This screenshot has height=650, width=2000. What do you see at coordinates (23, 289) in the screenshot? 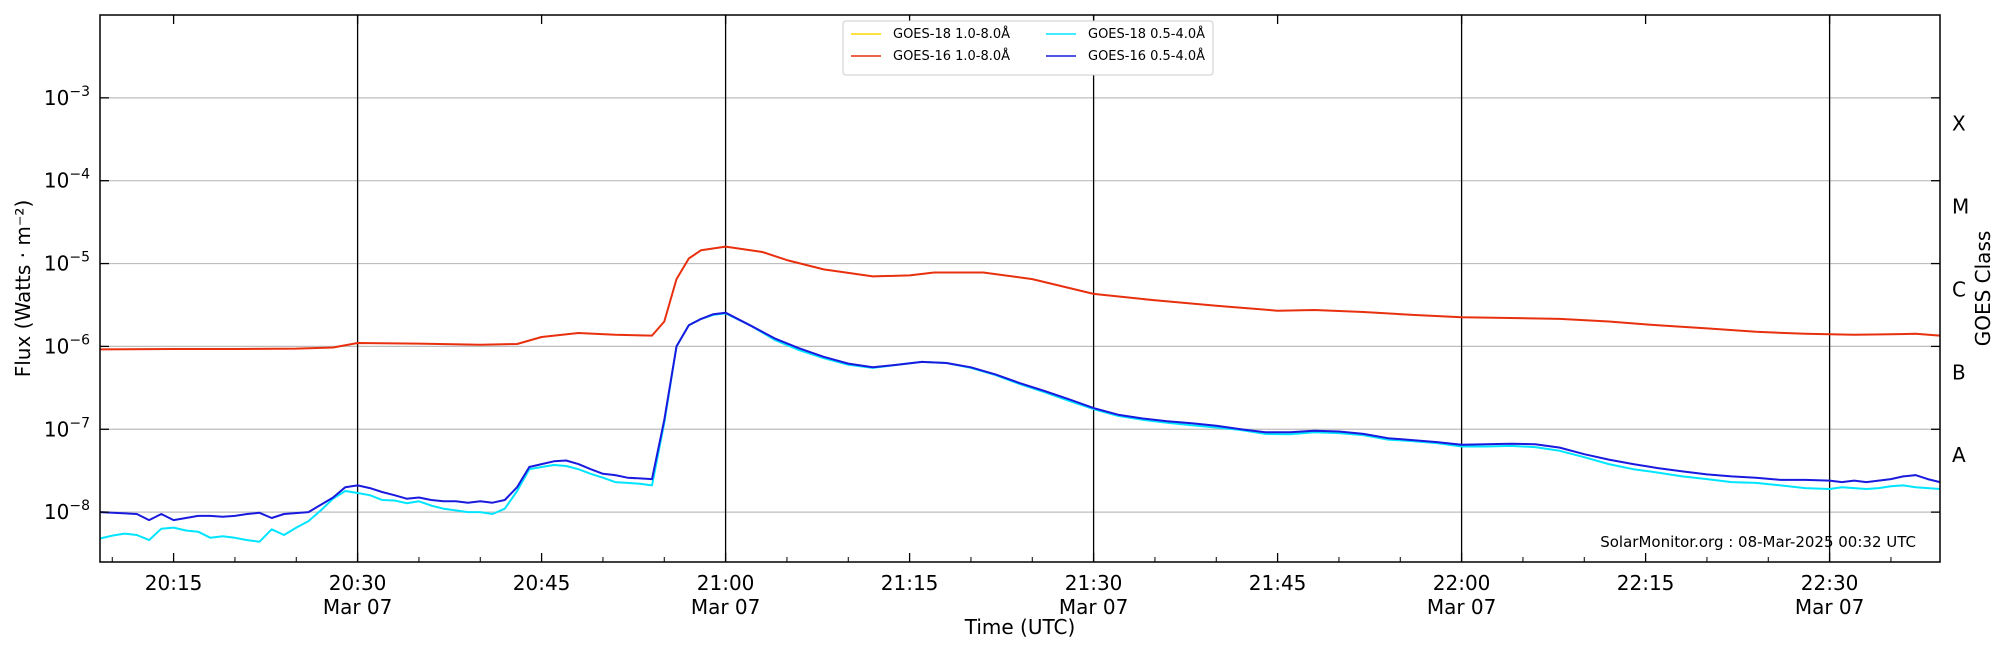
I see `y-axis-title: Flux (Watts · m⁻²)` at bounding box center [23, 289].